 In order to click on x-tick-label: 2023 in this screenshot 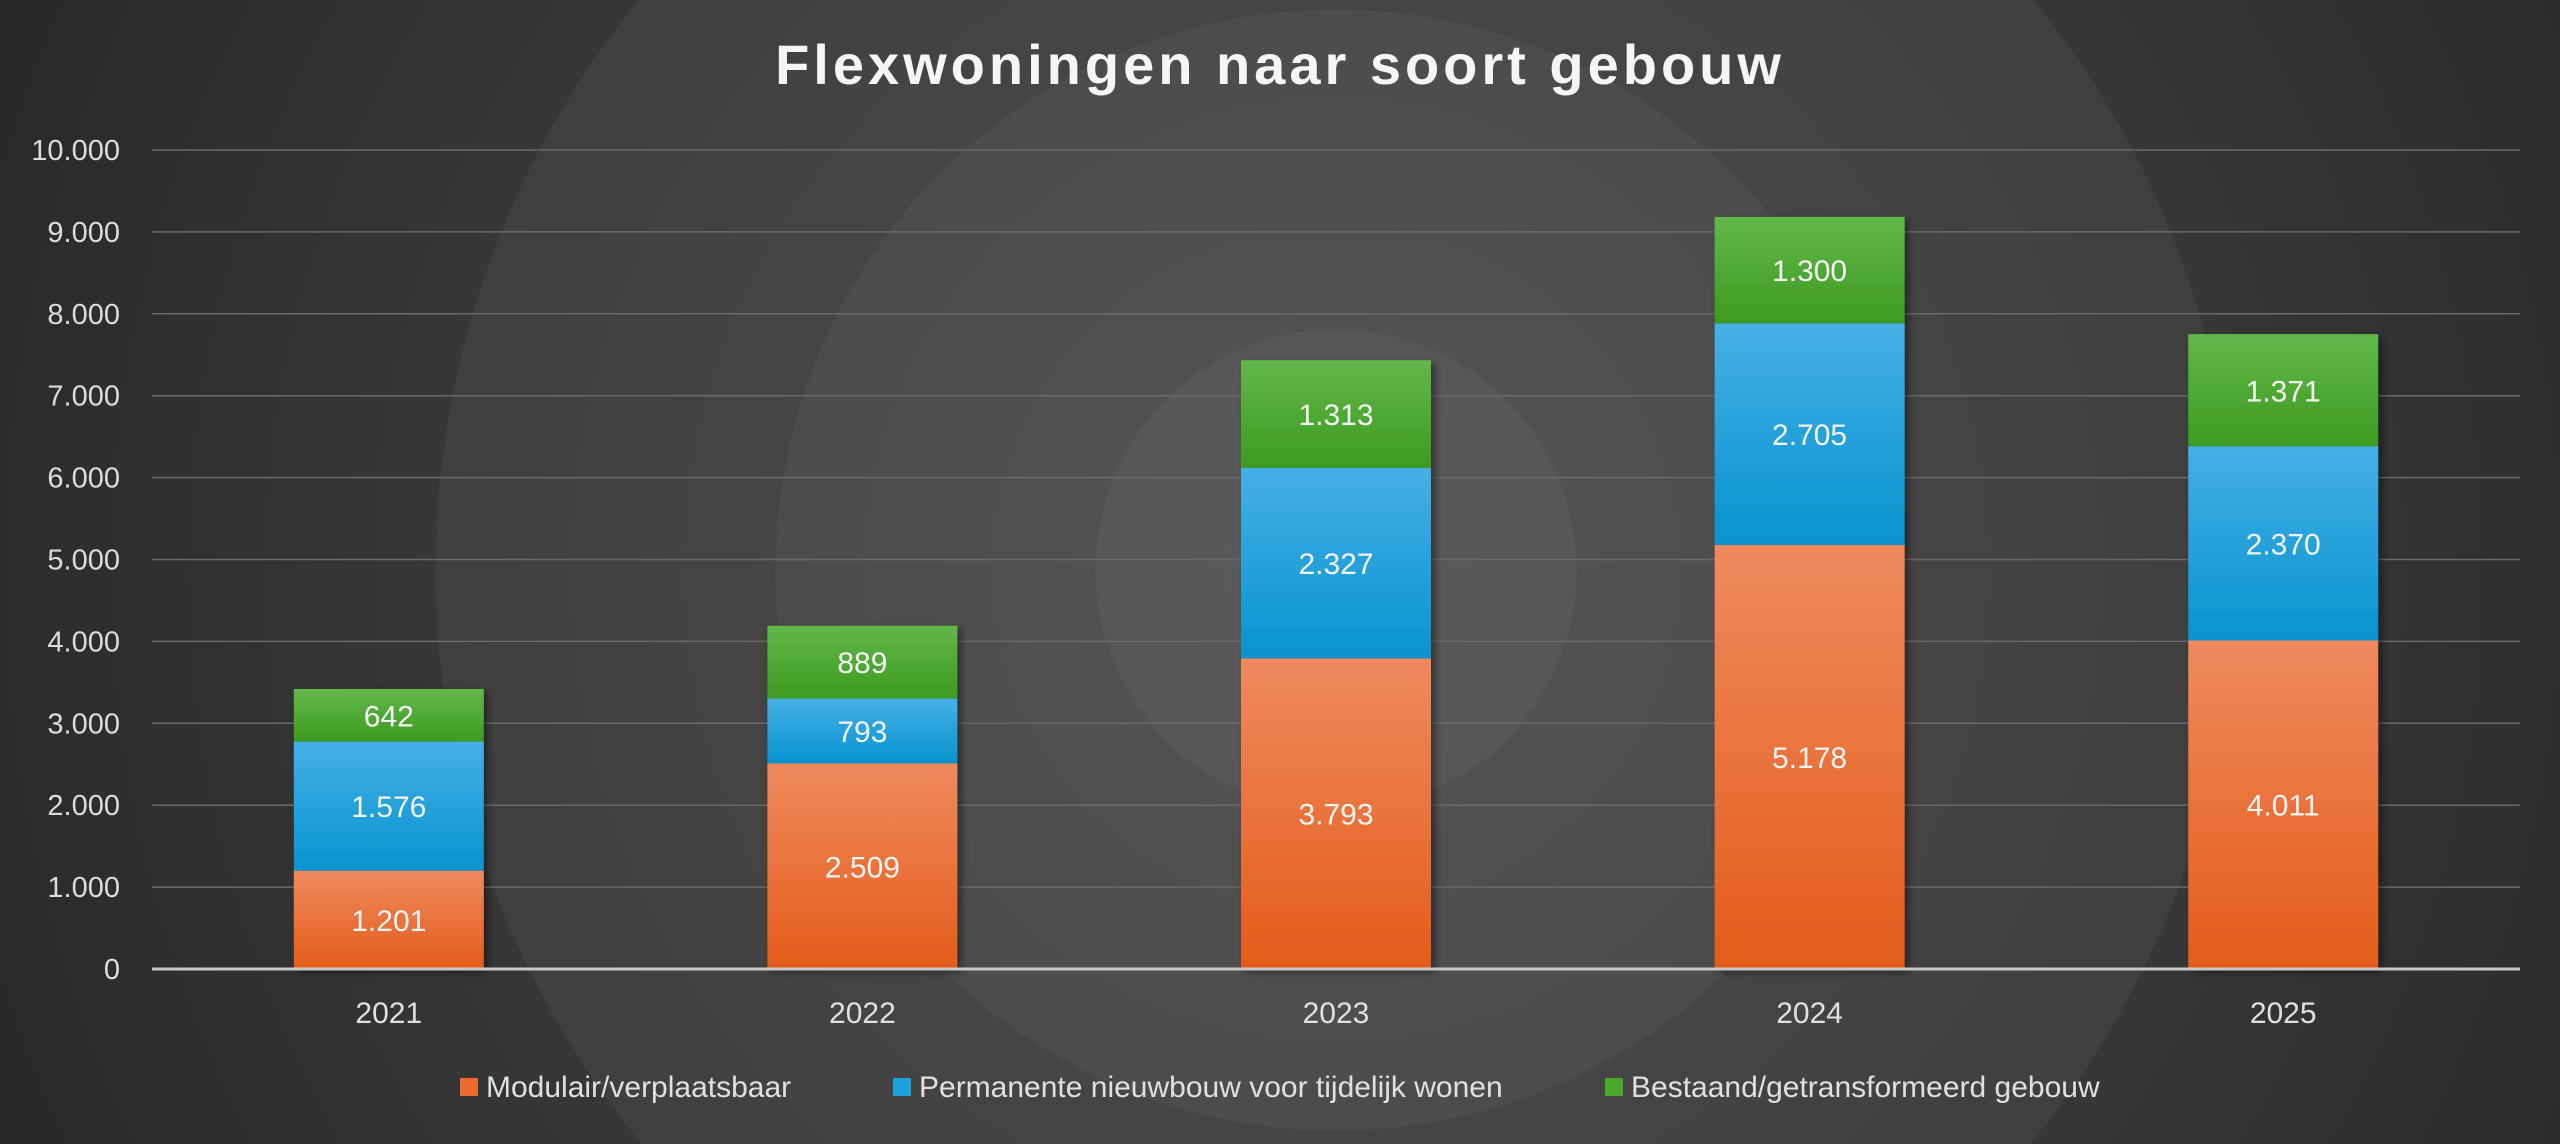, I will do `click(1336, 1013)`.